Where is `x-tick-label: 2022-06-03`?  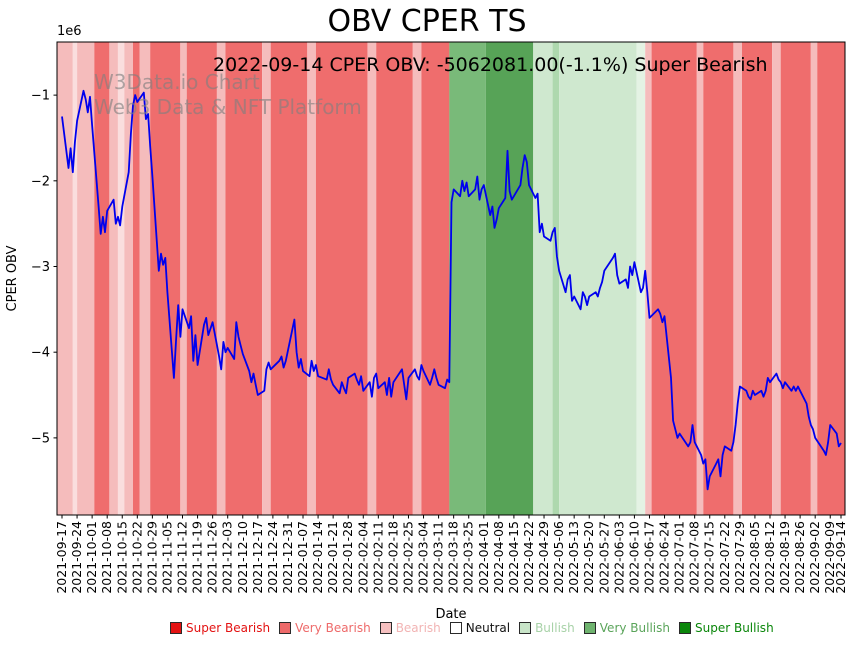
x-tick-label: 2022-06-03 is located at coordinates (618, 557).